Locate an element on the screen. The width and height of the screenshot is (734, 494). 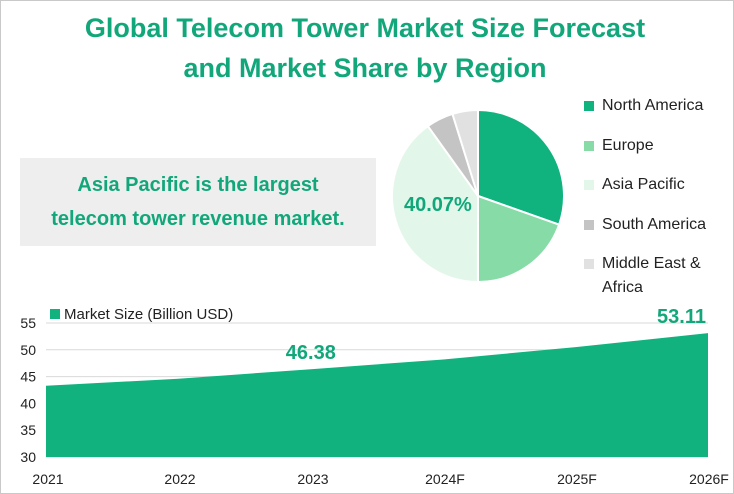
pie-slice-asia-pacific is located at coordinates (435, 204).